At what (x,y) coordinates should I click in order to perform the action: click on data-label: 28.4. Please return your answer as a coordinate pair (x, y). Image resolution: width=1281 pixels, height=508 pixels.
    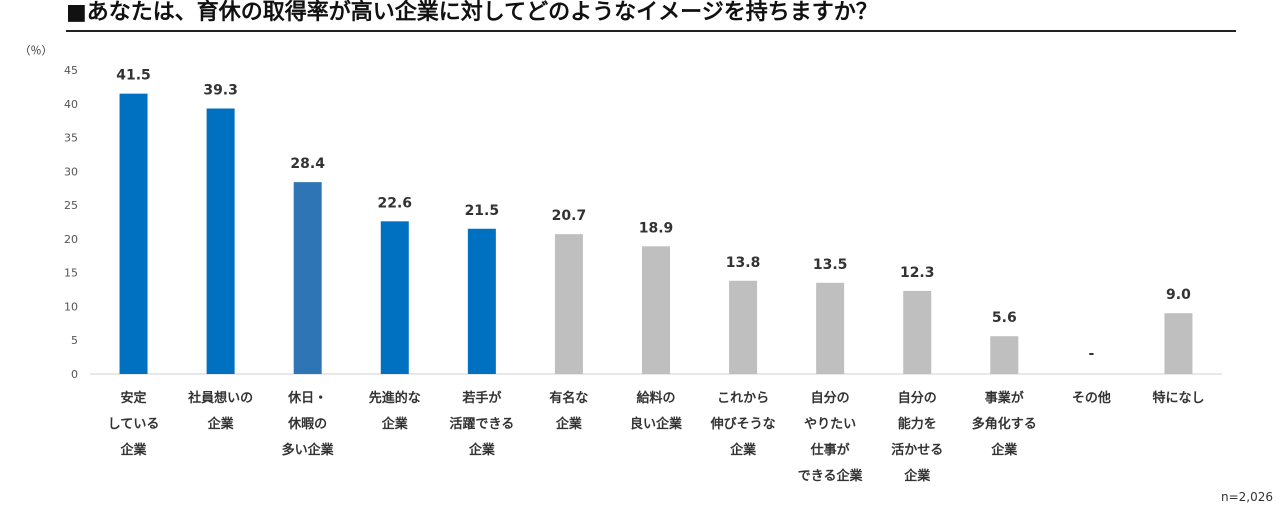
    Looking at the image, I should click on (307, 164).